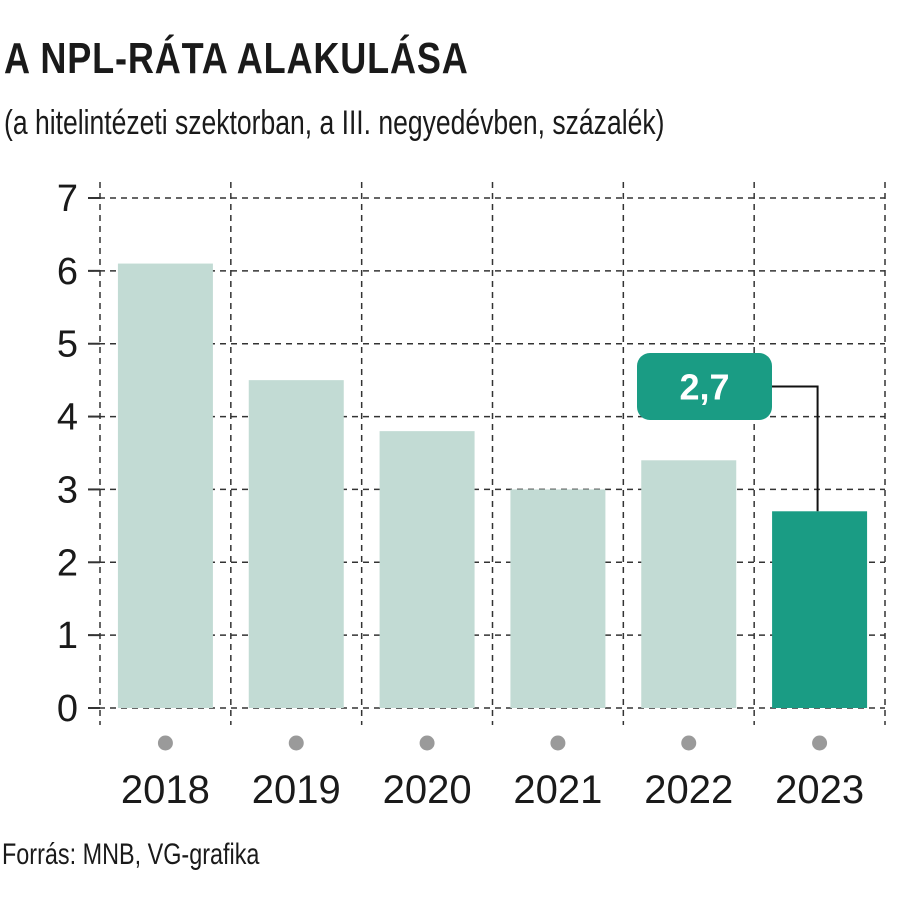  What do you see at coordinates (67, 563) in the screenshot?
I see `y-tick-label: 2` at bounding box center [67, 563].